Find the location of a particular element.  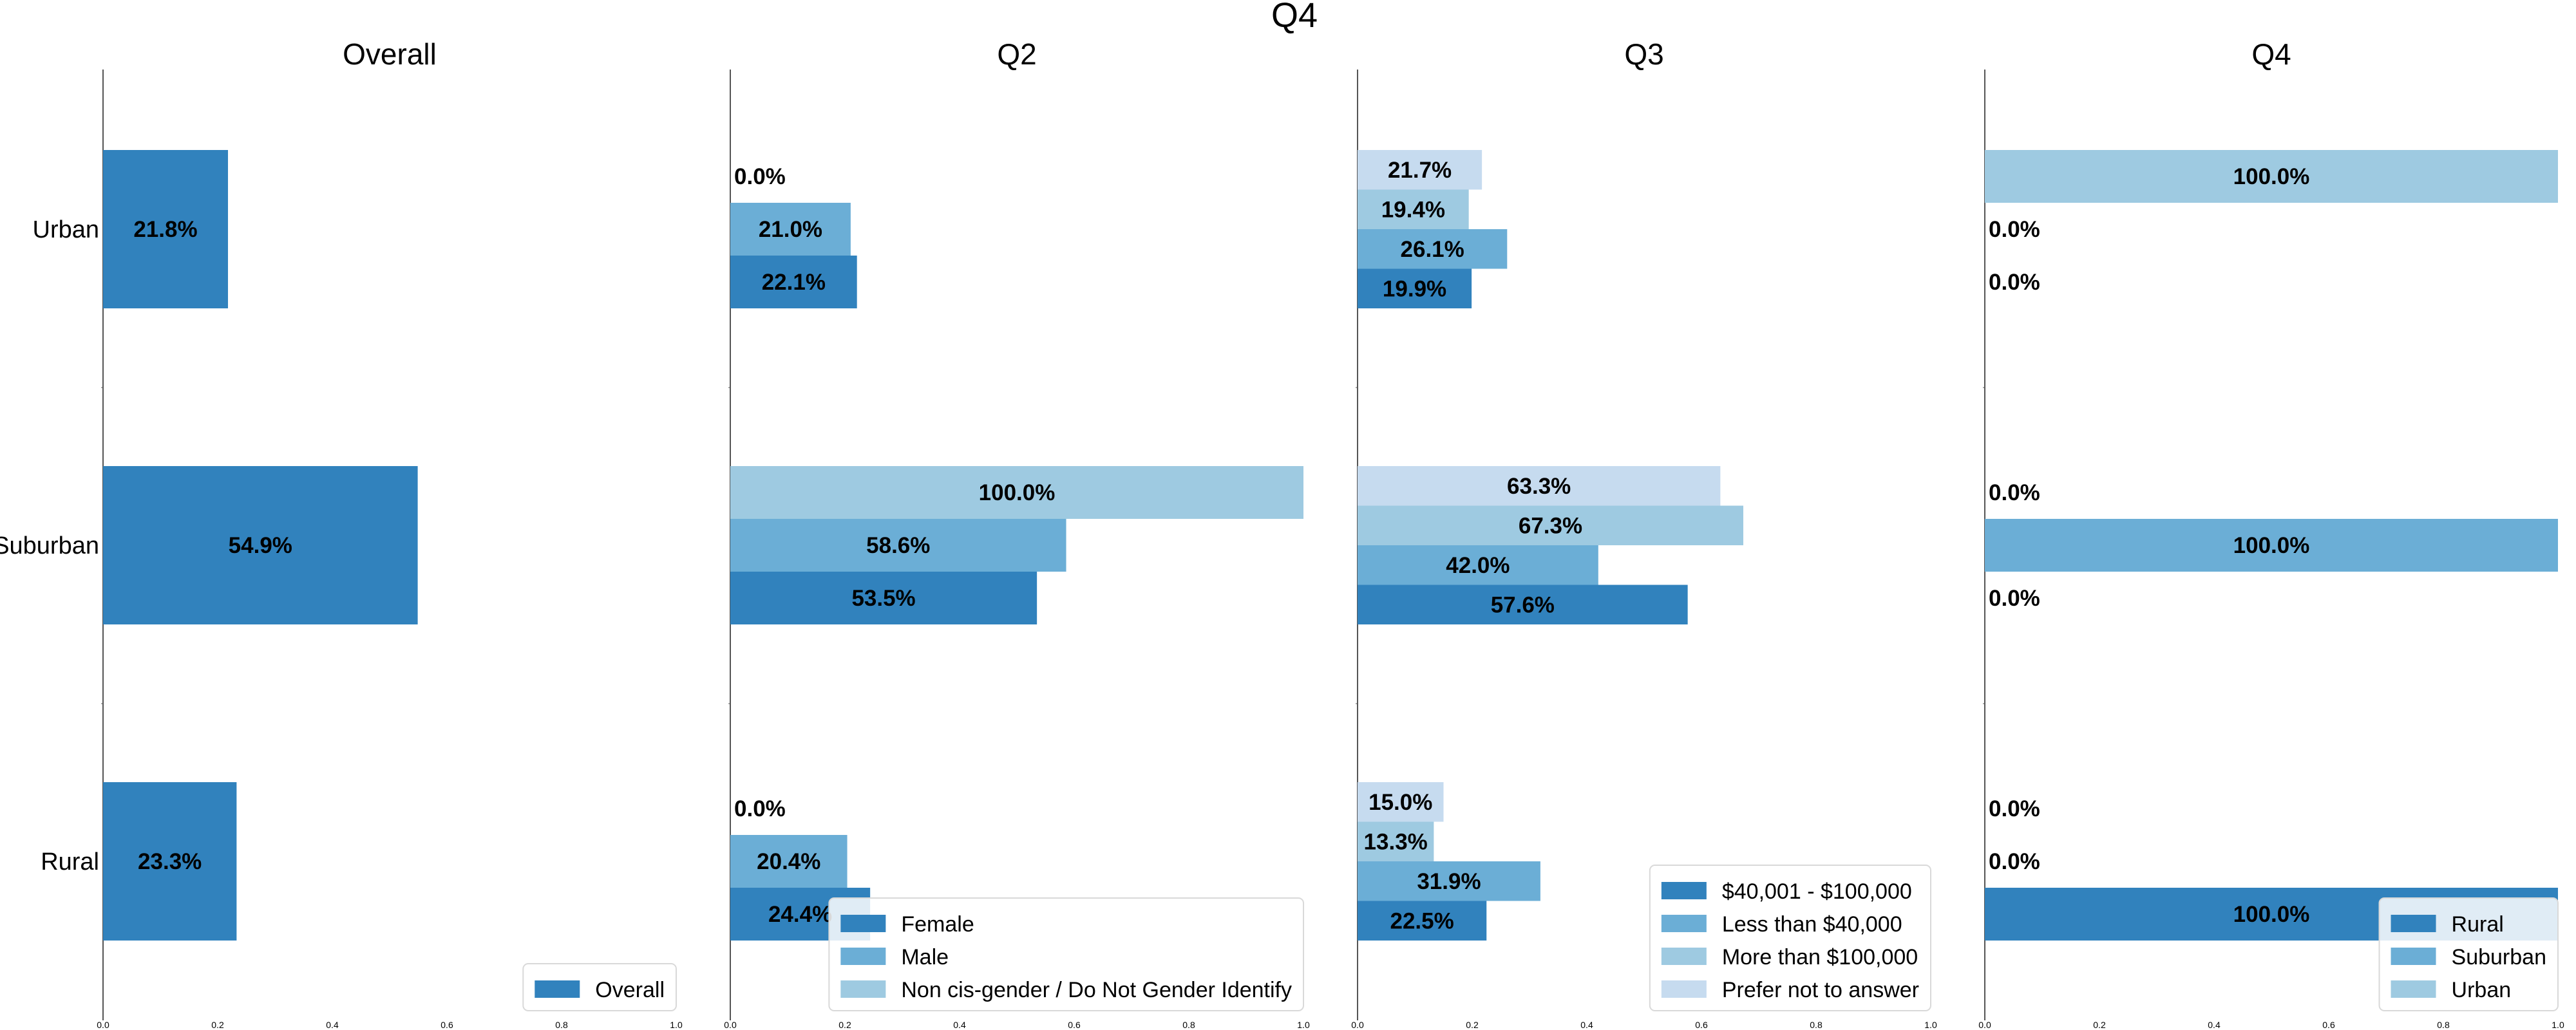

bar-value-label: 54.9% is located at coordinates (261, 545).